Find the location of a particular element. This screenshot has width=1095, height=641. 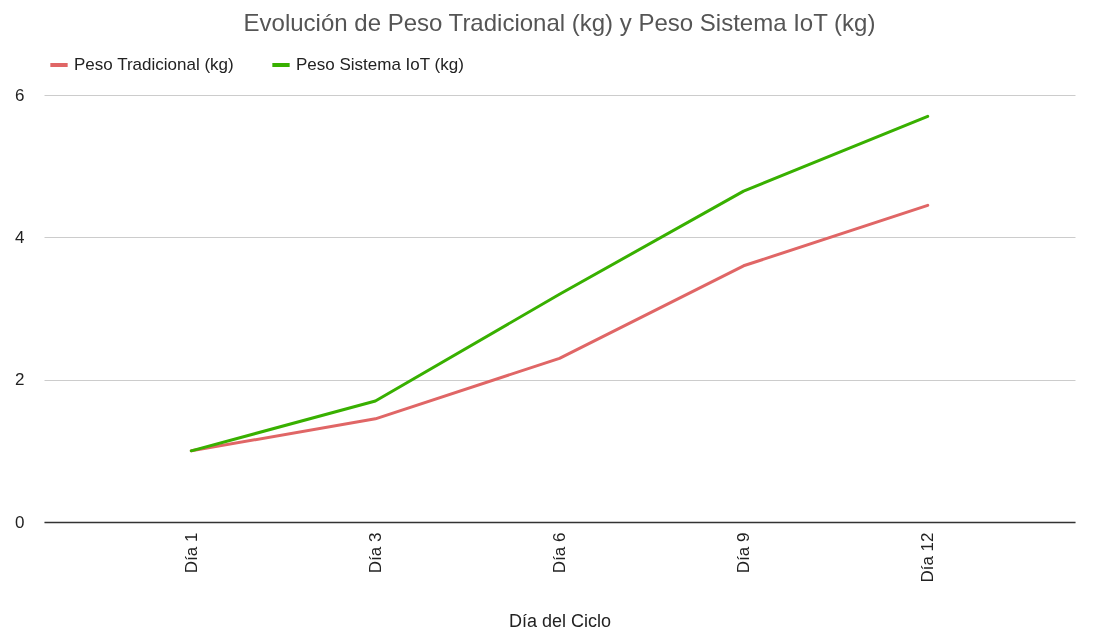

x-tick-label: Día 1 is located at coordinates (191, 553).